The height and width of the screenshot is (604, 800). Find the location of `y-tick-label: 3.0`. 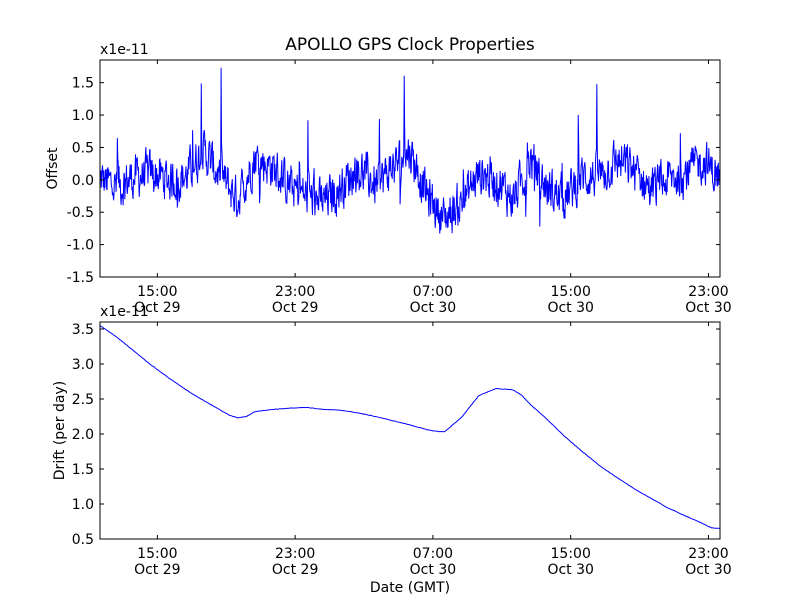

y-tick-label: 3.0 is located at coordinates (83, 365).